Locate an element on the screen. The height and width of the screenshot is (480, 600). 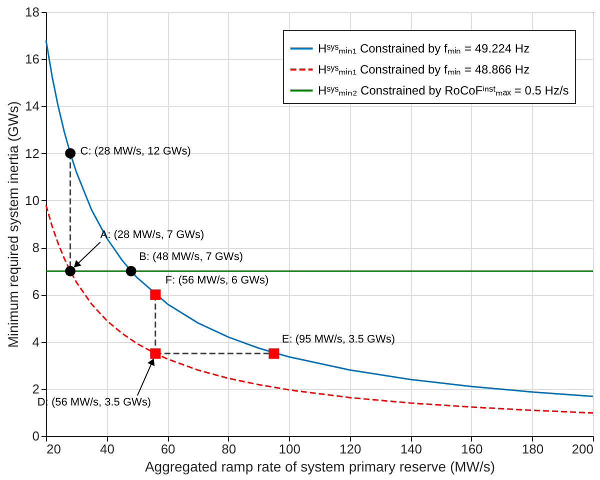
y-tick-label: 6 is located at coordinates (36, 294).